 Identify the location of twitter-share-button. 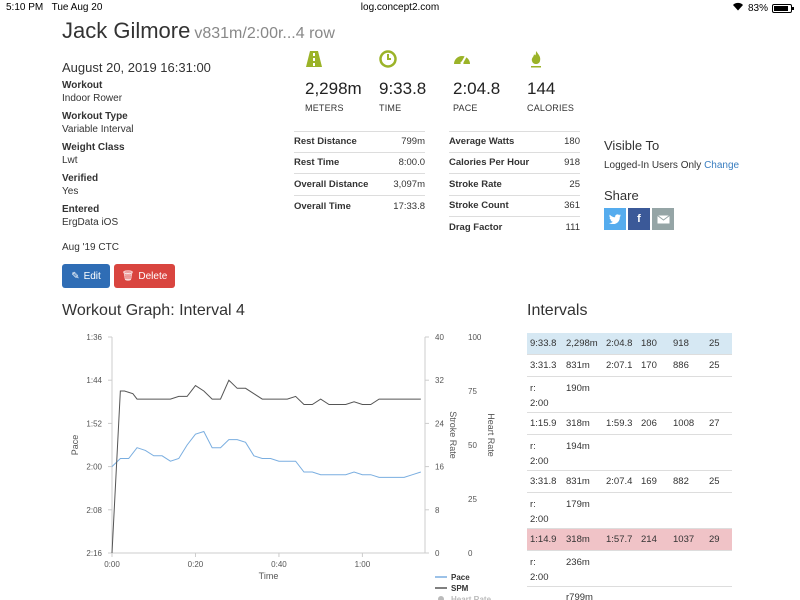
(615, 219).